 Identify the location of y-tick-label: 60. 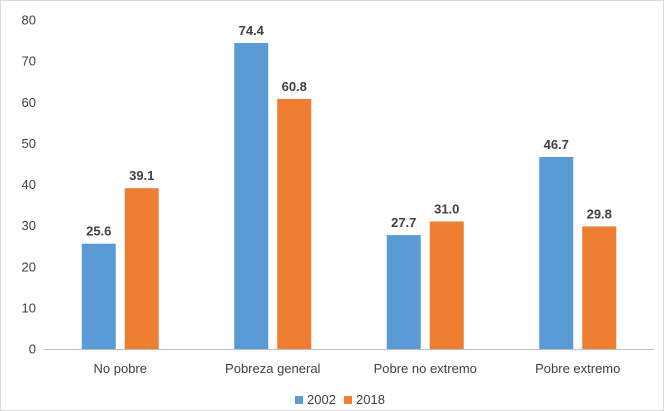
(29, 102).